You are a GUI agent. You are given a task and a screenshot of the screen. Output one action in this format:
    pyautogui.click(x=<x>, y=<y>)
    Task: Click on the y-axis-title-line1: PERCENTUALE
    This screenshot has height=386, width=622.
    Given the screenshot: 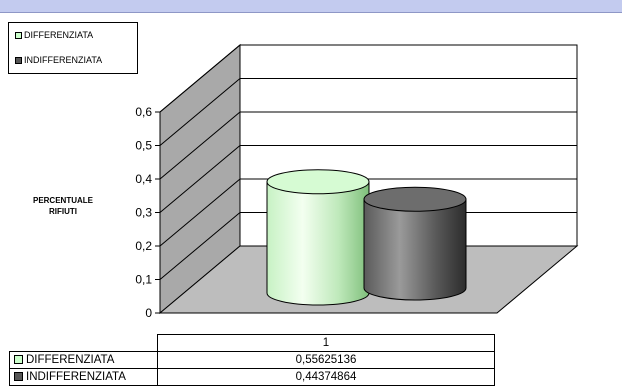 What is the action you would take?
    pyautogui.click(x=63, y=200)
    